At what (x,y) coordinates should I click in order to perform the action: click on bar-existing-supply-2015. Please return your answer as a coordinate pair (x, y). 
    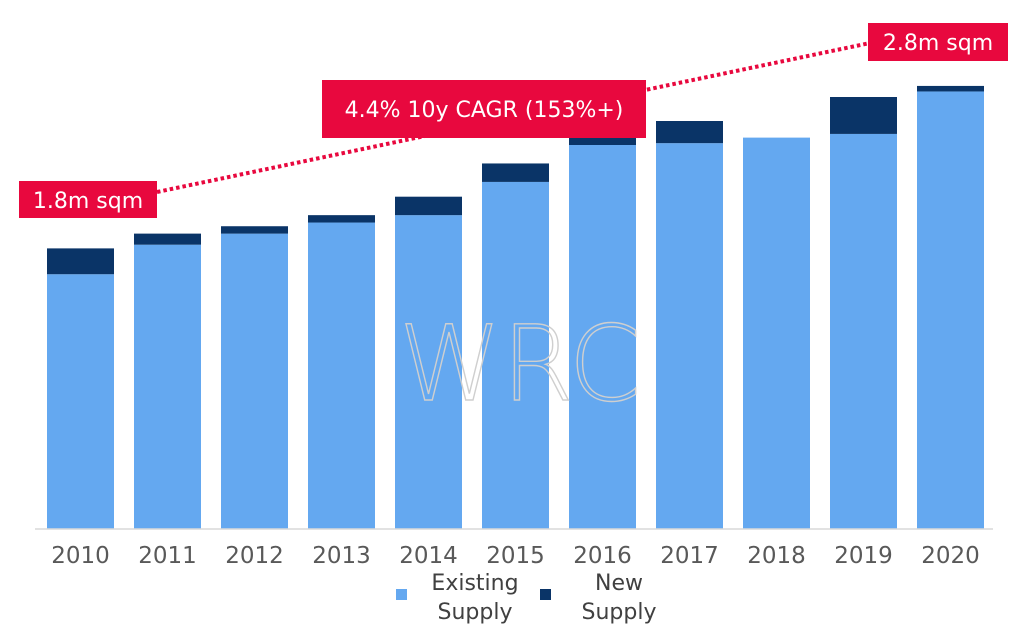
    Looking at the image, I should click on (515, 355).